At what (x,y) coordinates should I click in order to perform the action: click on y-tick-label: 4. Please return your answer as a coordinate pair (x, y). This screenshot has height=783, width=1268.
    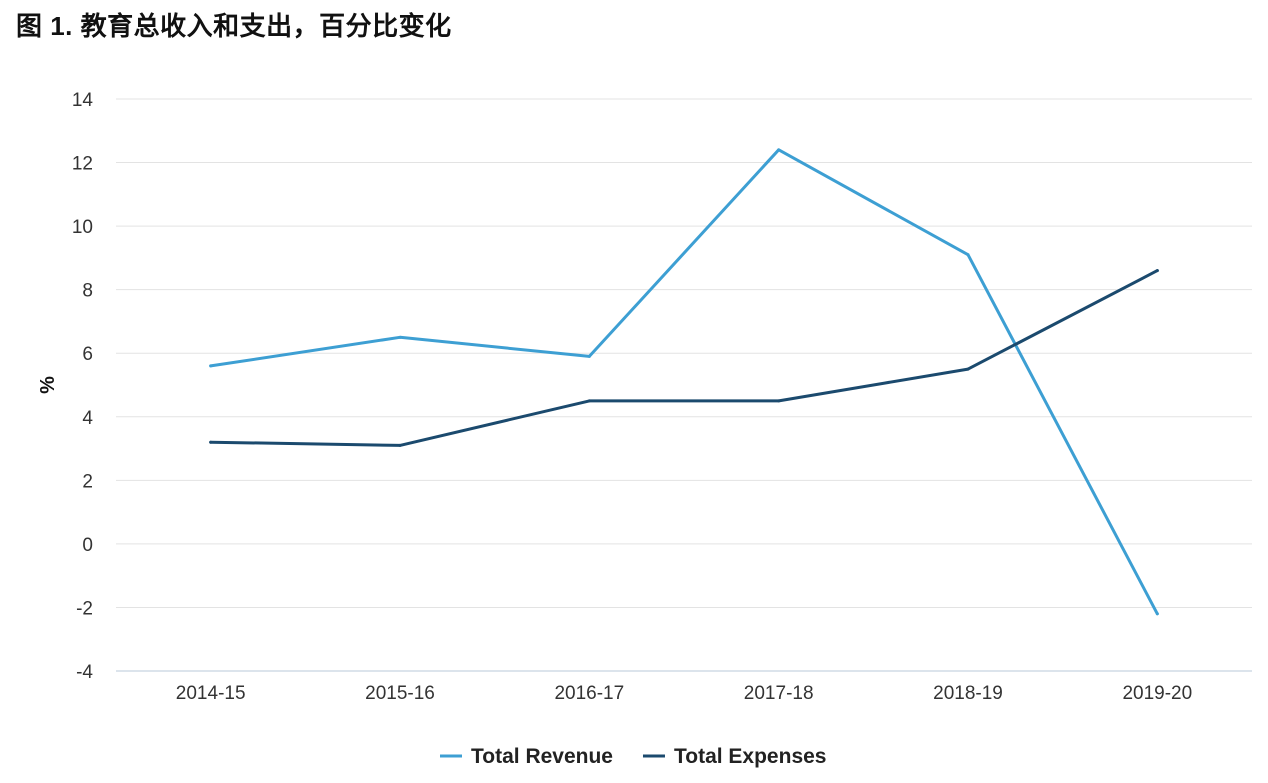
    Looking at the image, I should click on (87, 418).